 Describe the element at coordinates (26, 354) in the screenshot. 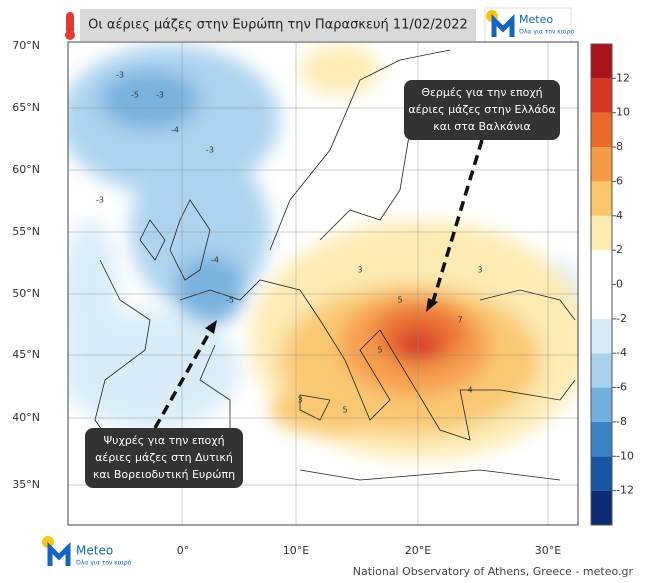

I see `lat-label: 45°N` at that location.